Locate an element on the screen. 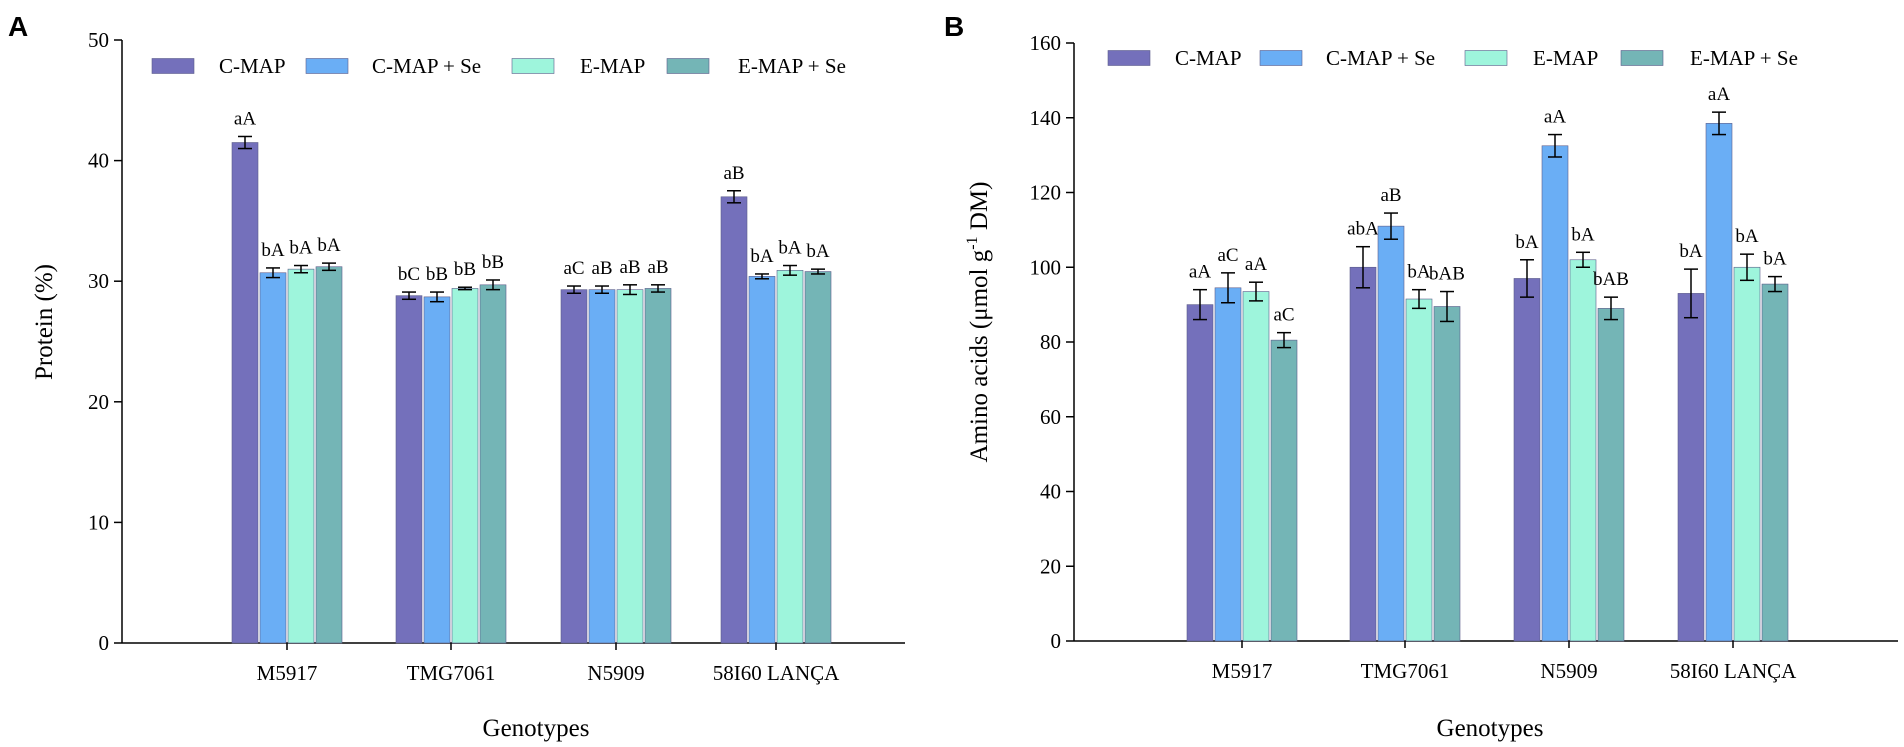  panel-a-y-tick-label: 0 is located at coordinates (104, 643).